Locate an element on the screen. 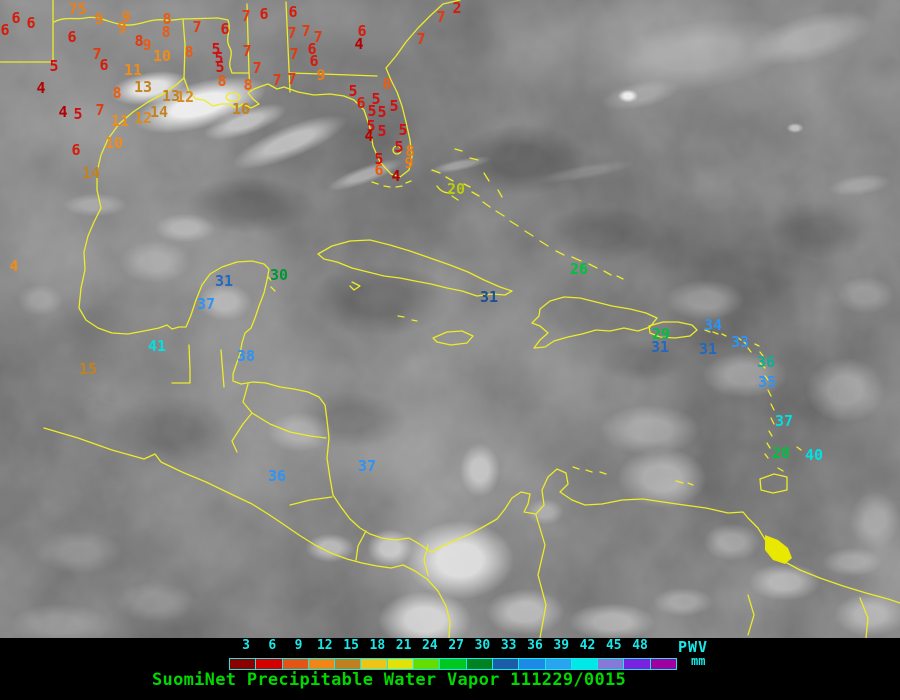  colorbar-tick: 30 is located at coordinates (482, 645).